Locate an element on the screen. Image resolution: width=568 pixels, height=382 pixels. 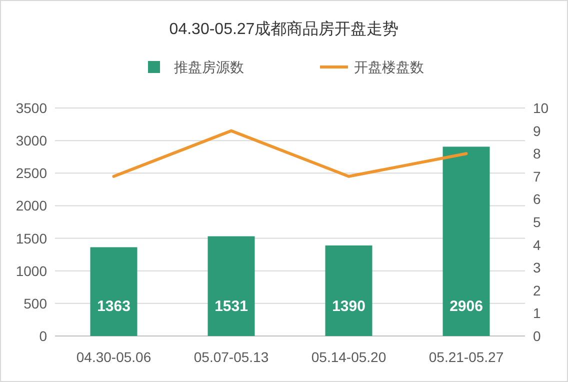
y2-tick-label: 2 is located at coordinates (537, 290).